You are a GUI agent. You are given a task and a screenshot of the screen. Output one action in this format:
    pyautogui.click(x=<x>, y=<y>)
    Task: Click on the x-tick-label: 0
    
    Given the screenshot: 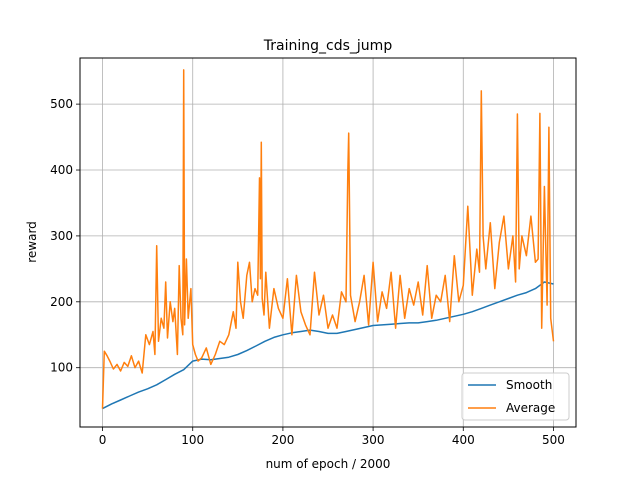 What is the action you would take?
    pyautogui.click(x=103, y=440)
    